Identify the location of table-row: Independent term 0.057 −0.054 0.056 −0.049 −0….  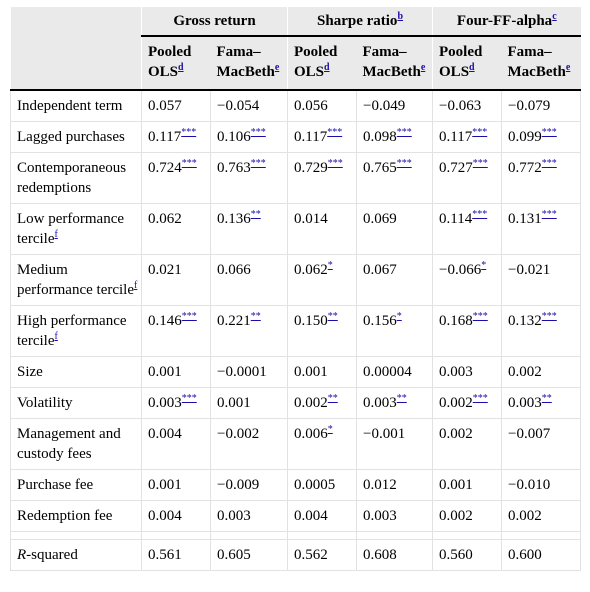
(296, 106).